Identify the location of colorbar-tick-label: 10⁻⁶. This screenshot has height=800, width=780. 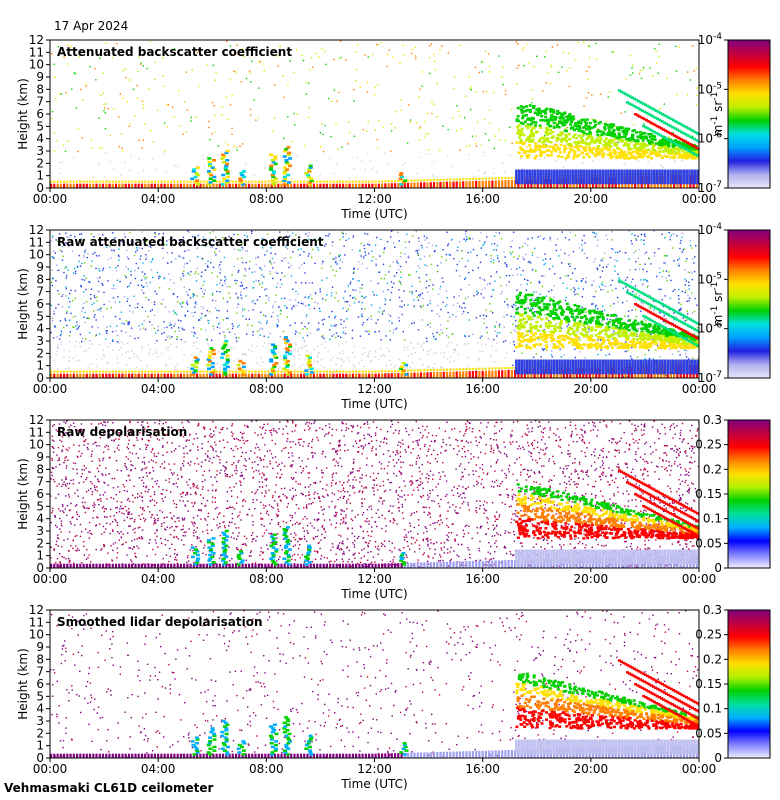
(710, 138).